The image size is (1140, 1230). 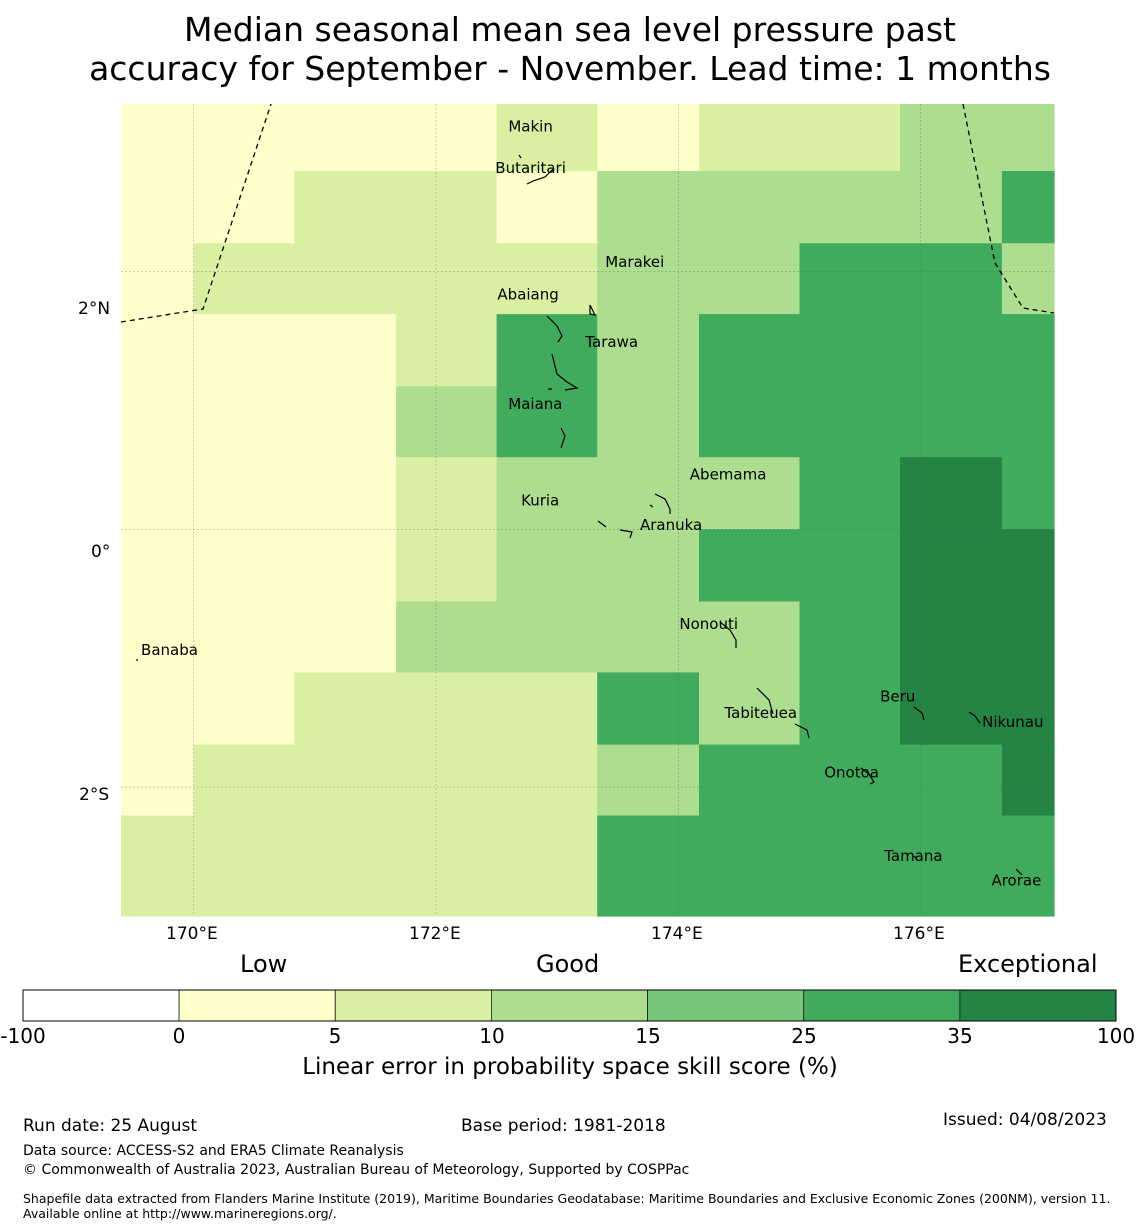 I want to click on colorbar-frame, so click(x=569, y=1005).